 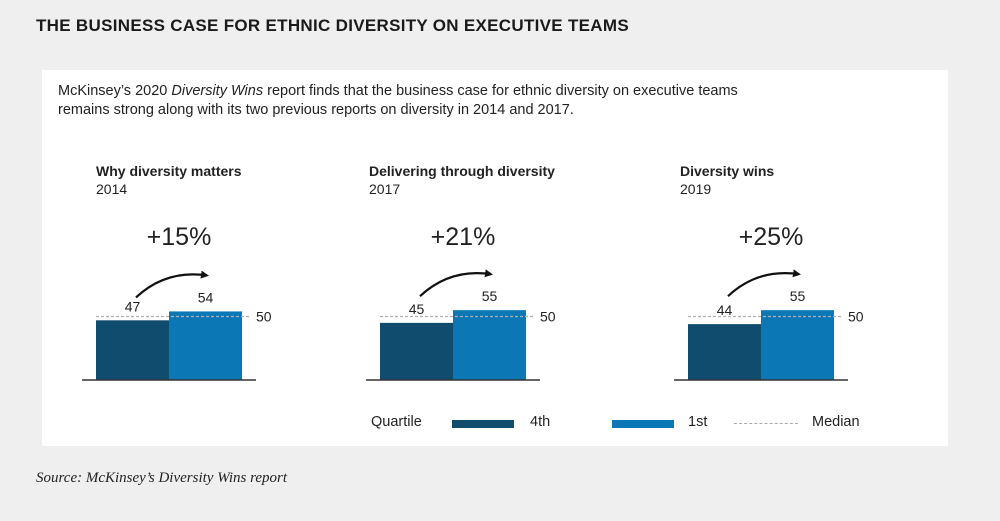 I want to click on legend-4th-label: 4th, so click(x=540, y=422).